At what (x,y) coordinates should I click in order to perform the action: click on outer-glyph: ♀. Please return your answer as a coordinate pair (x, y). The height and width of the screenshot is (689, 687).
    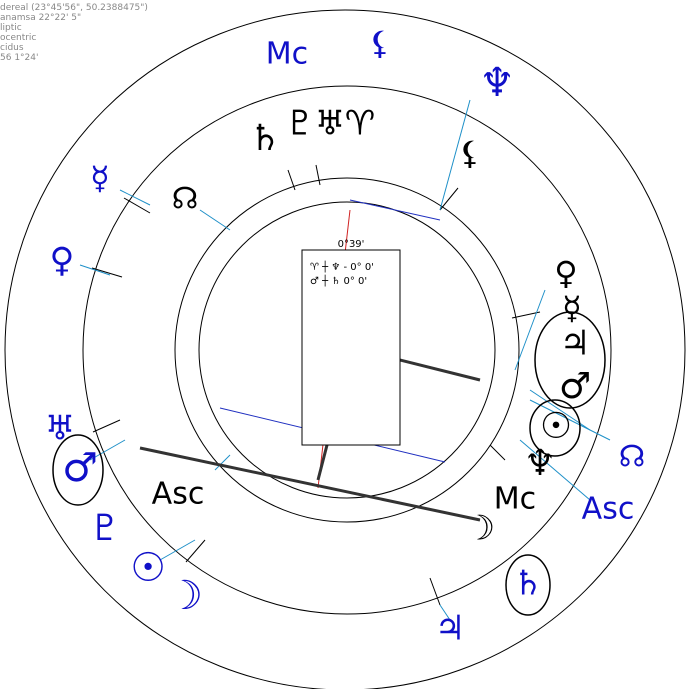
    Looking at the image, I should click on (62, 261).